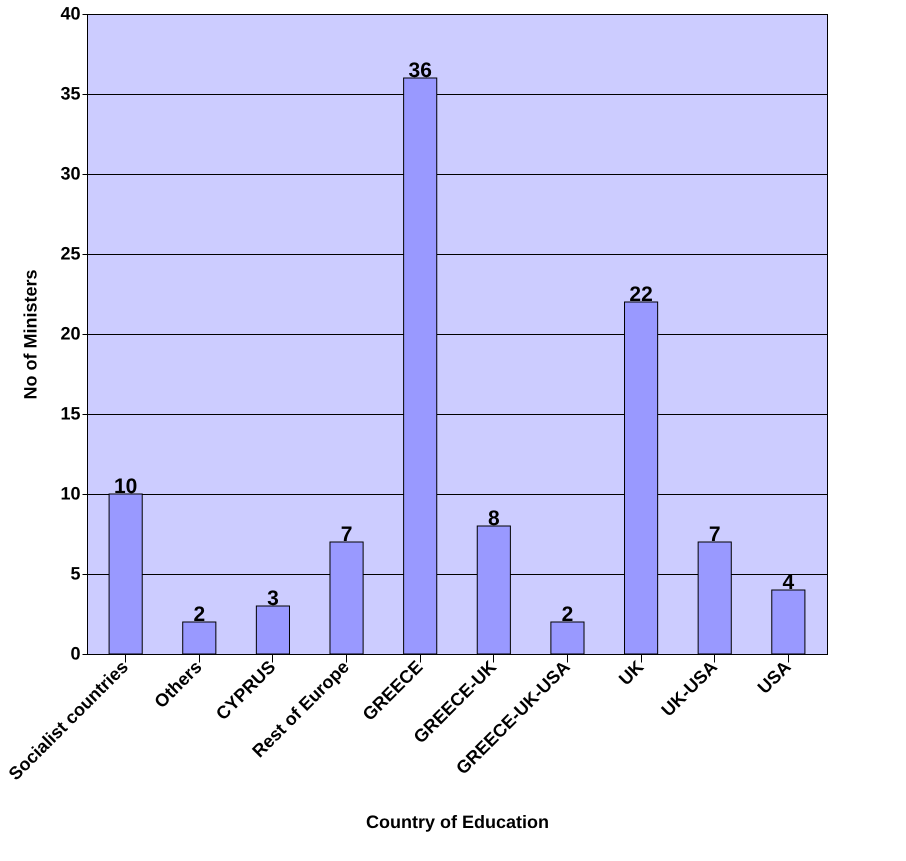  What do you see at coordinates (70, 174) in the screenshot?
I see `y-tick-label: 30` at bounding box center [70, 174].